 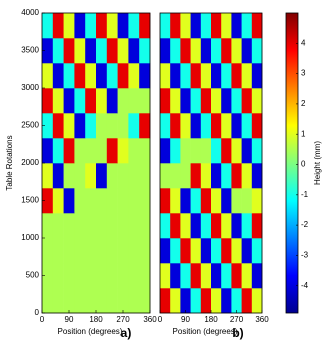 What do you see at coordinates (30, 237) in the screenshot?
I see `y-tick-label: 1000` at bounding box center [30, 237].